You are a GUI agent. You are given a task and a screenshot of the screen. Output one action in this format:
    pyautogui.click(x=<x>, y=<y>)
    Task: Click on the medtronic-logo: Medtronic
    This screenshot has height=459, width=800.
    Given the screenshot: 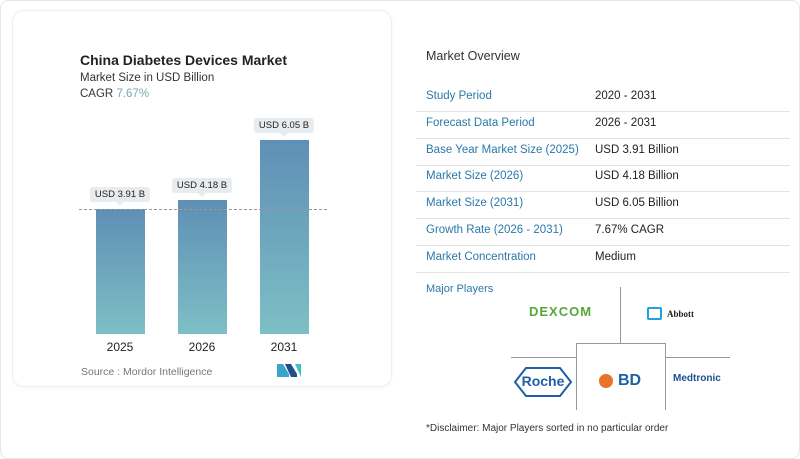 What is the action you would take?
    pyautogui.click(x=697, y=378)
    